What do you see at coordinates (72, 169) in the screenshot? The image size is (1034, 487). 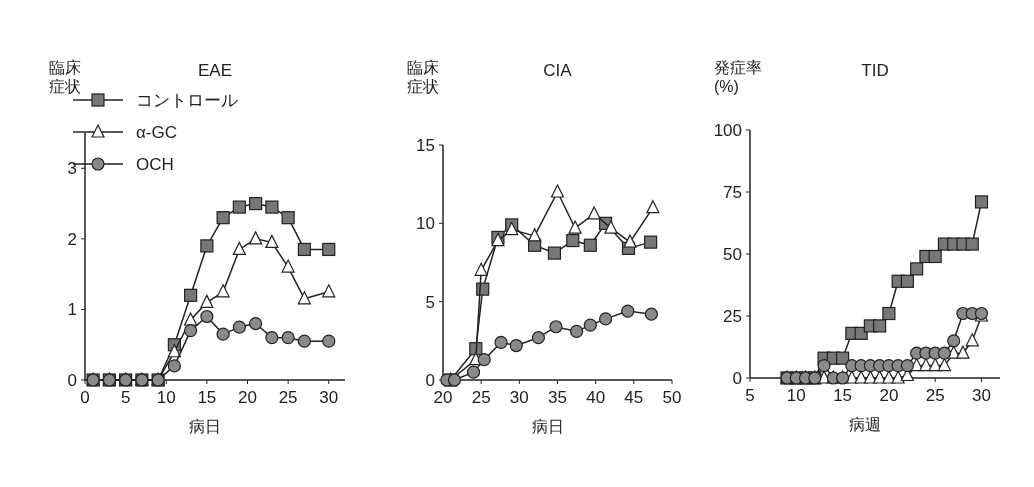 I see `y-tick-label: 3` at bounding box center [72, 169].